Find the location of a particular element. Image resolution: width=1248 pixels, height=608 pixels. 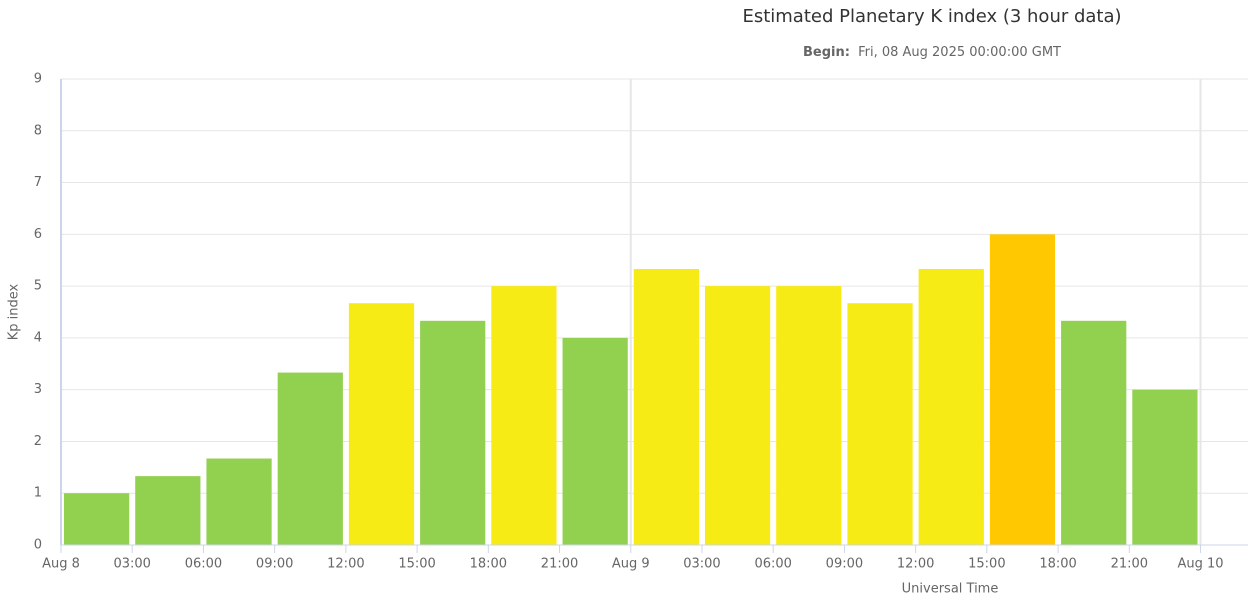

chart-subtitle: Begin: Fri, 08 Aug 2025 00:00:00 GMT is located at coordinates (932, 52).